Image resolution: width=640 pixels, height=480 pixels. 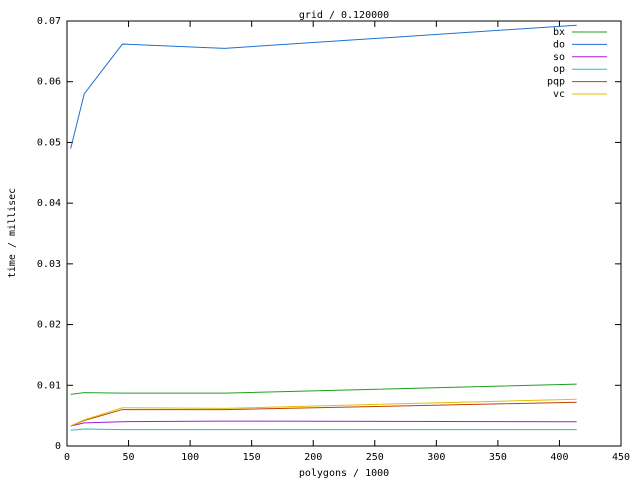 What do you see at coordinates (559, 57) in the screenshot?
I see `legend-label: so` at bounding box center [559, 57].